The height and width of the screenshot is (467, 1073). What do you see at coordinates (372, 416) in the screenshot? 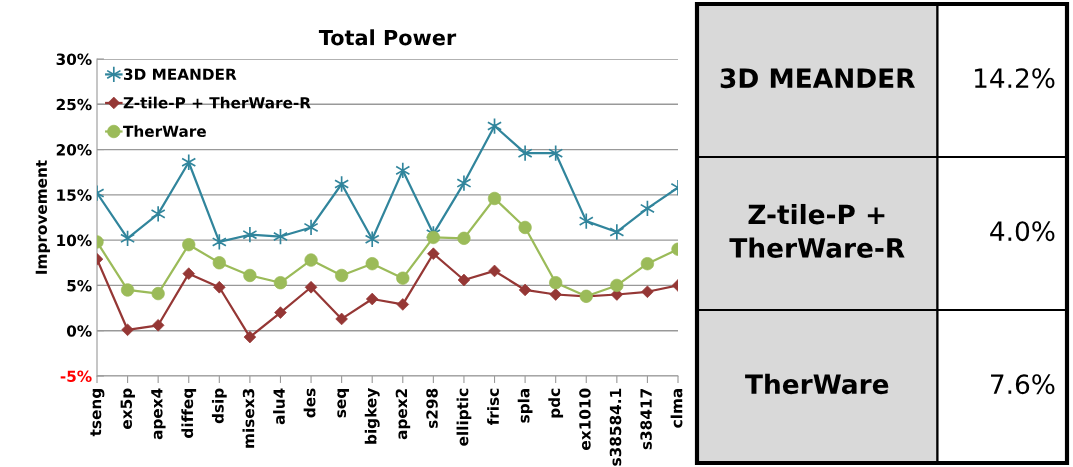
I see `x-tick-label: bigkey` at bounding box center [372, 416].